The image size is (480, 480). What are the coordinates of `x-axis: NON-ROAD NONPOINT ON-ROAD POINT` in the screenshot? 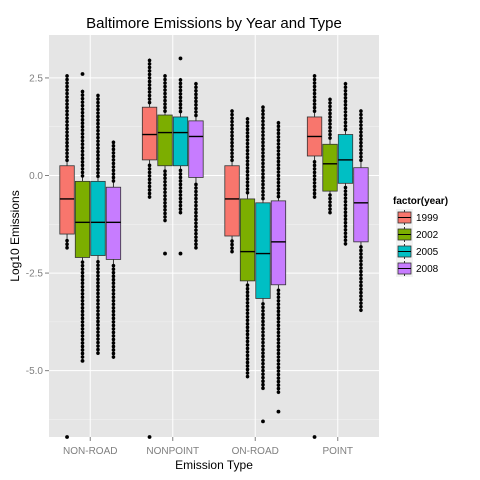 It's located at (208, 447).